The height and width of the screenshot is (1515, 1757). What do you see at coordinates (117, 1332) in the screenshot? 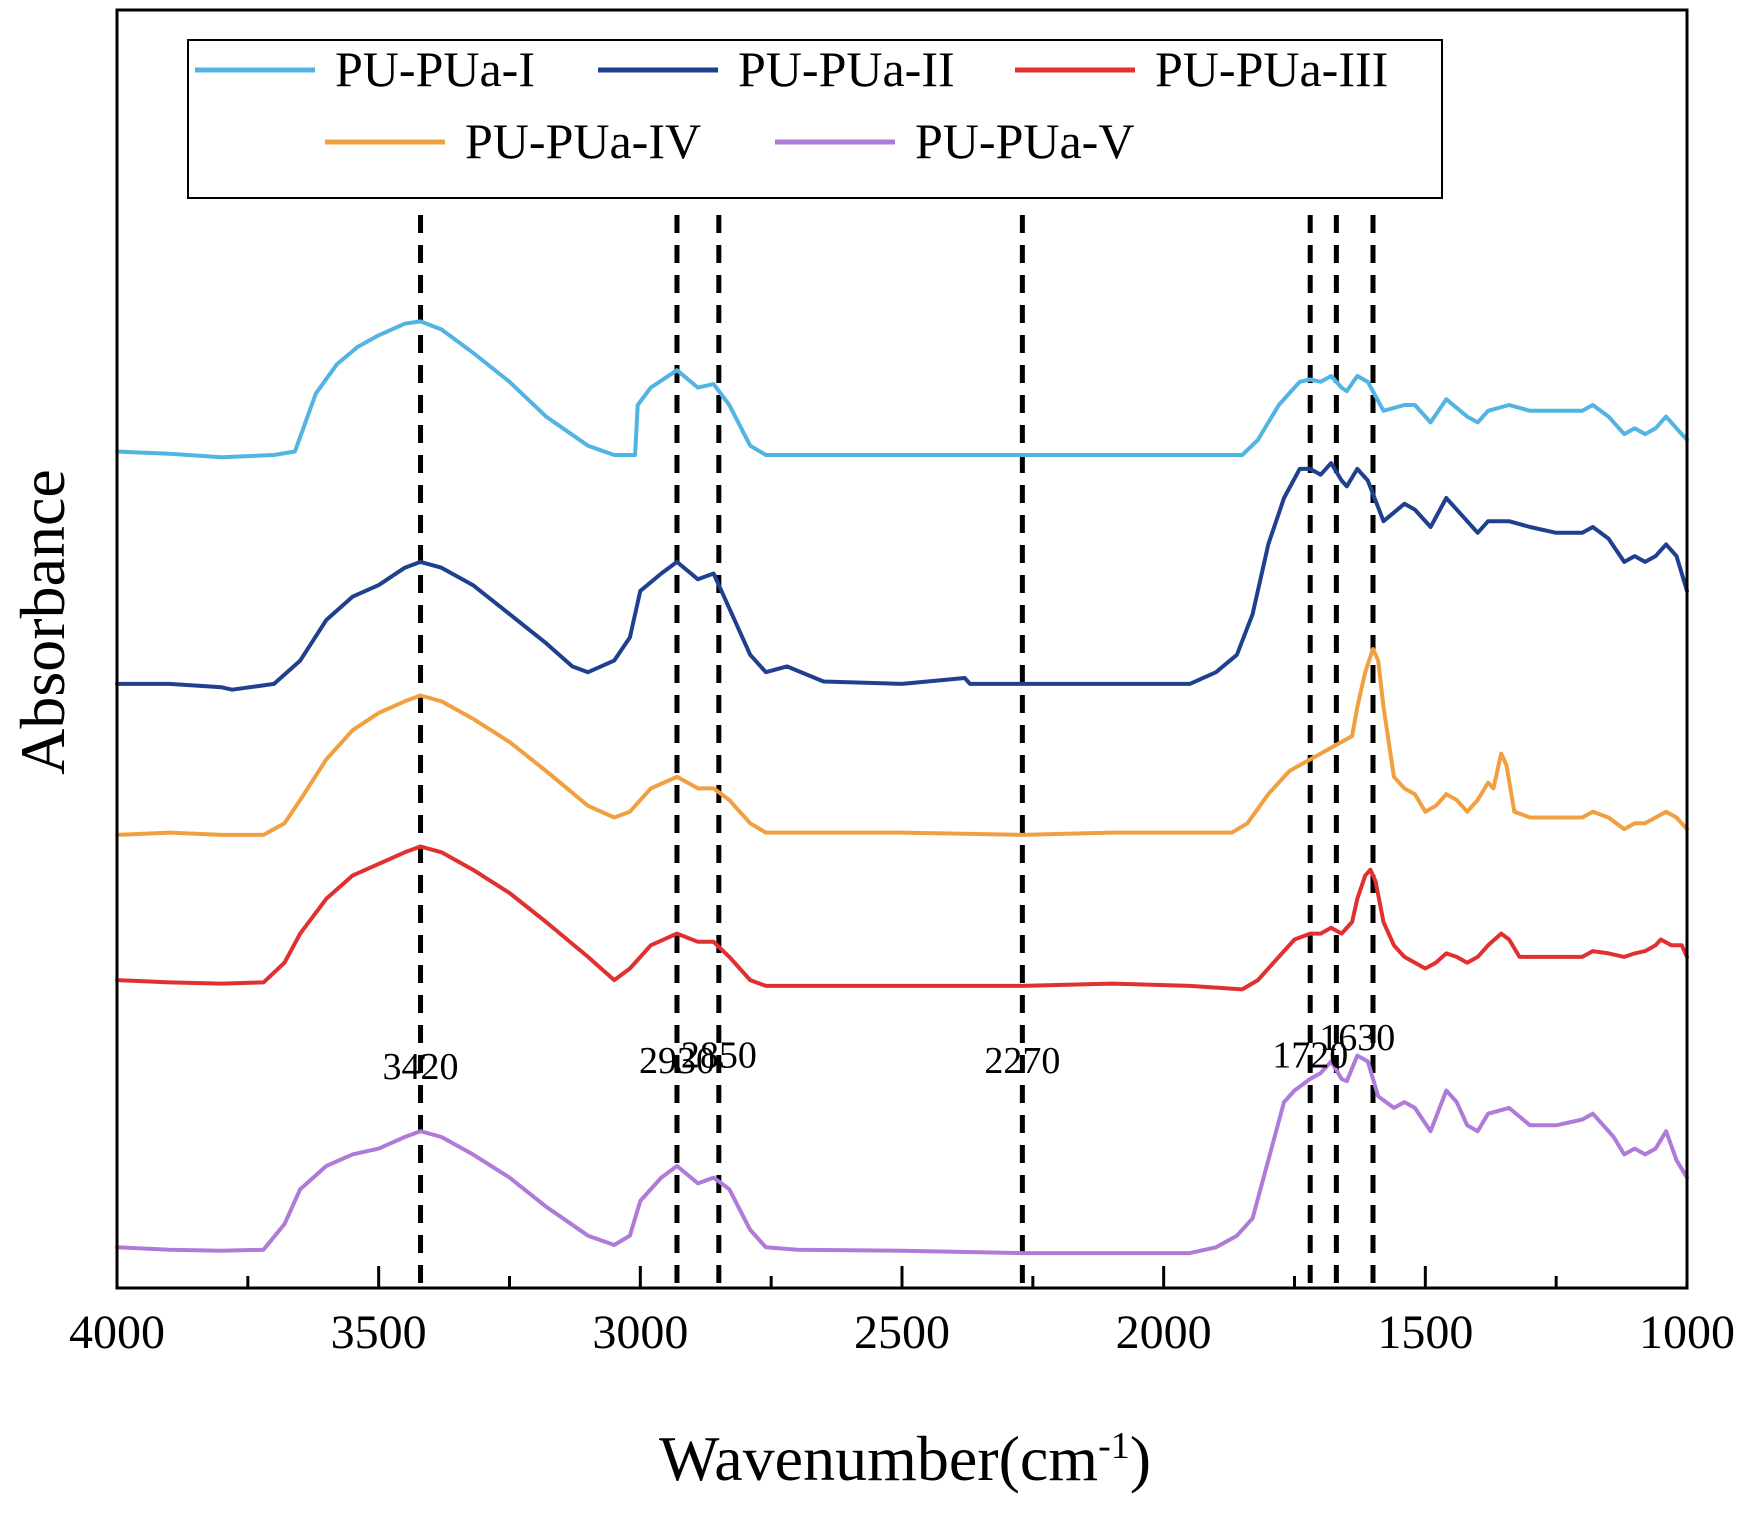
I see `x-tick-label: 4000` at bounding box center [117, 1332].